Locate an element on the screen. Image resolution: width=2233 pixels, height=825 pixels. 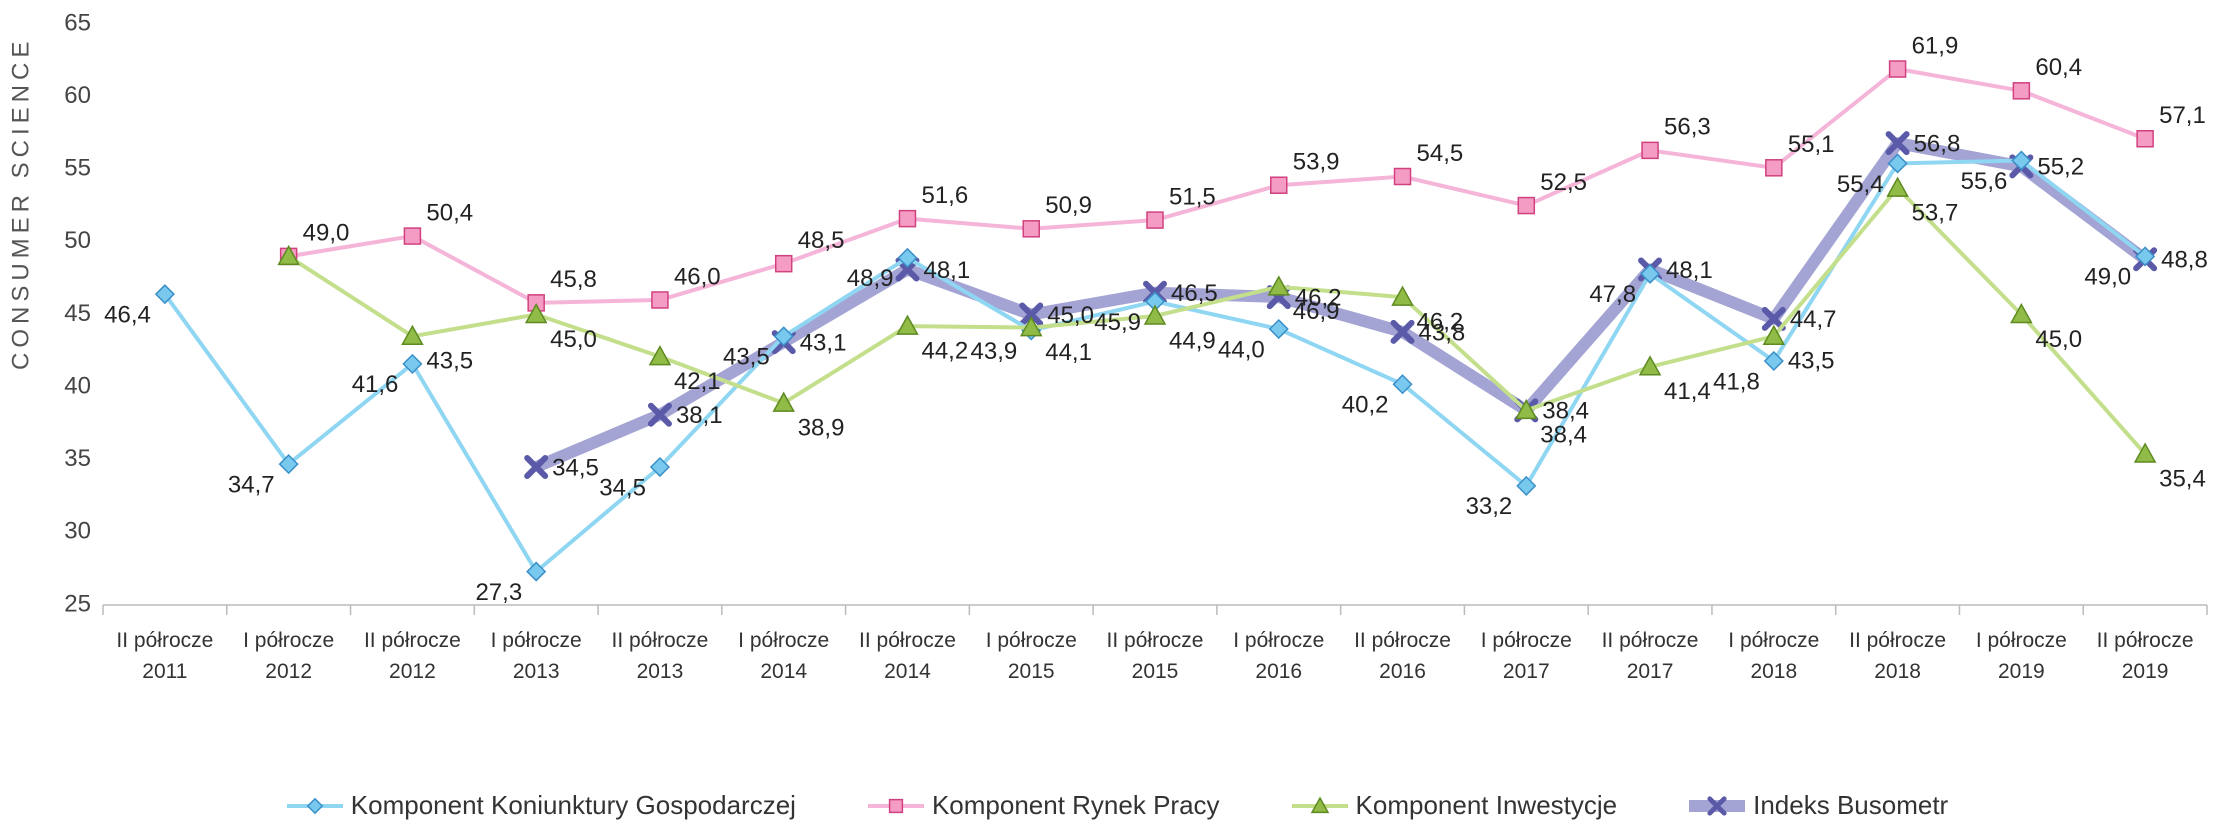
data-label: 41,8 is located at coordinates (1736, 381).